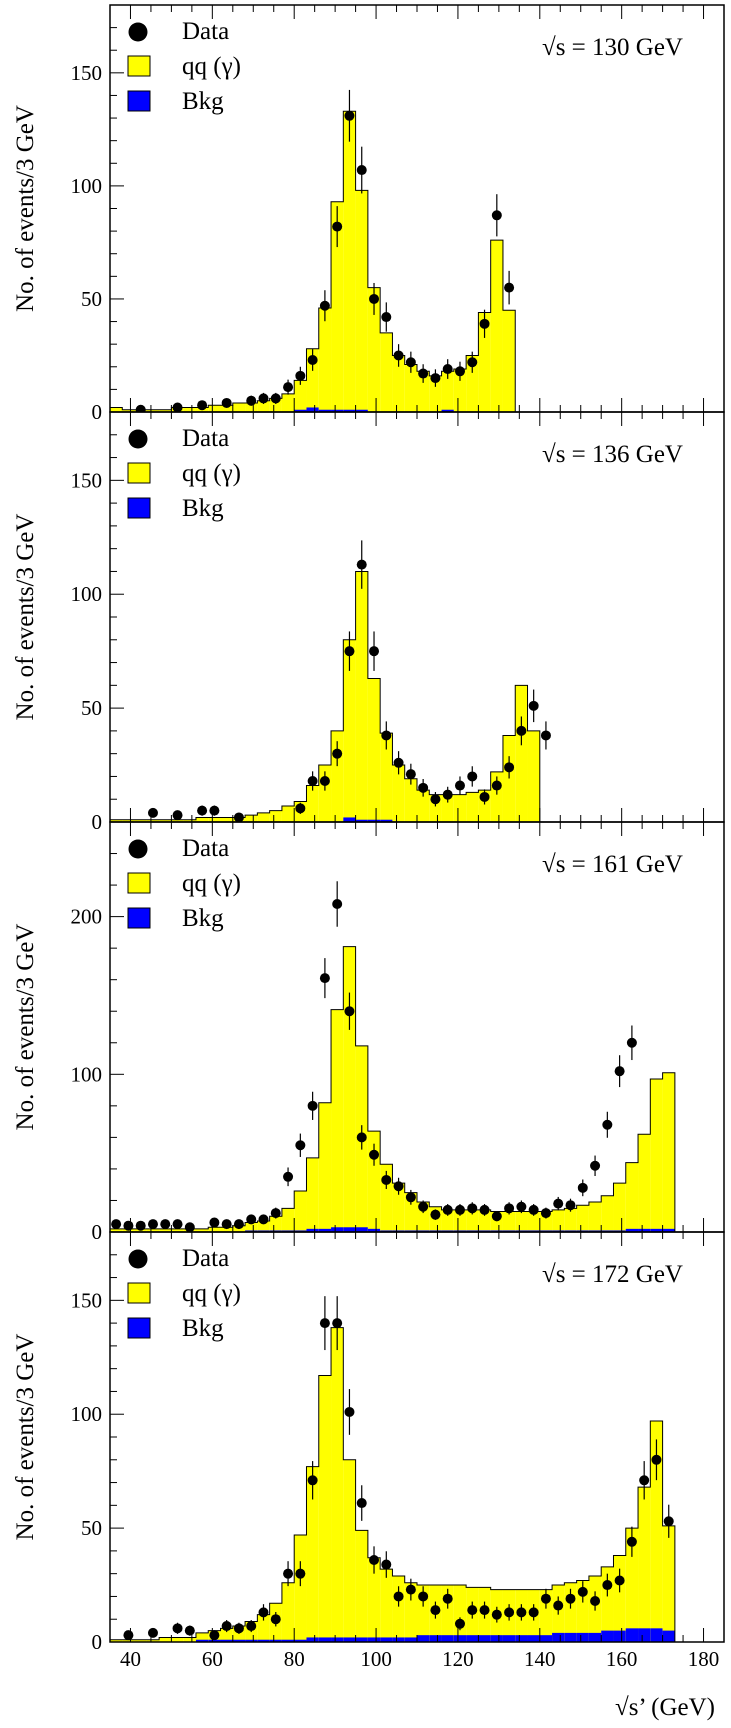 This screenshot has height=1728, width=731. I want to click on y-tick-label: 50, so click(91, 708).